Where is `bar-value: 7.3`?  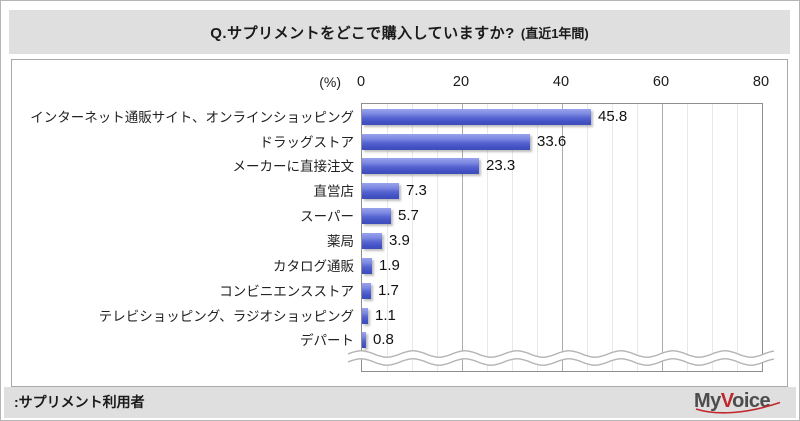 bar-value: 7.3 is located at coordinates (416, 190).